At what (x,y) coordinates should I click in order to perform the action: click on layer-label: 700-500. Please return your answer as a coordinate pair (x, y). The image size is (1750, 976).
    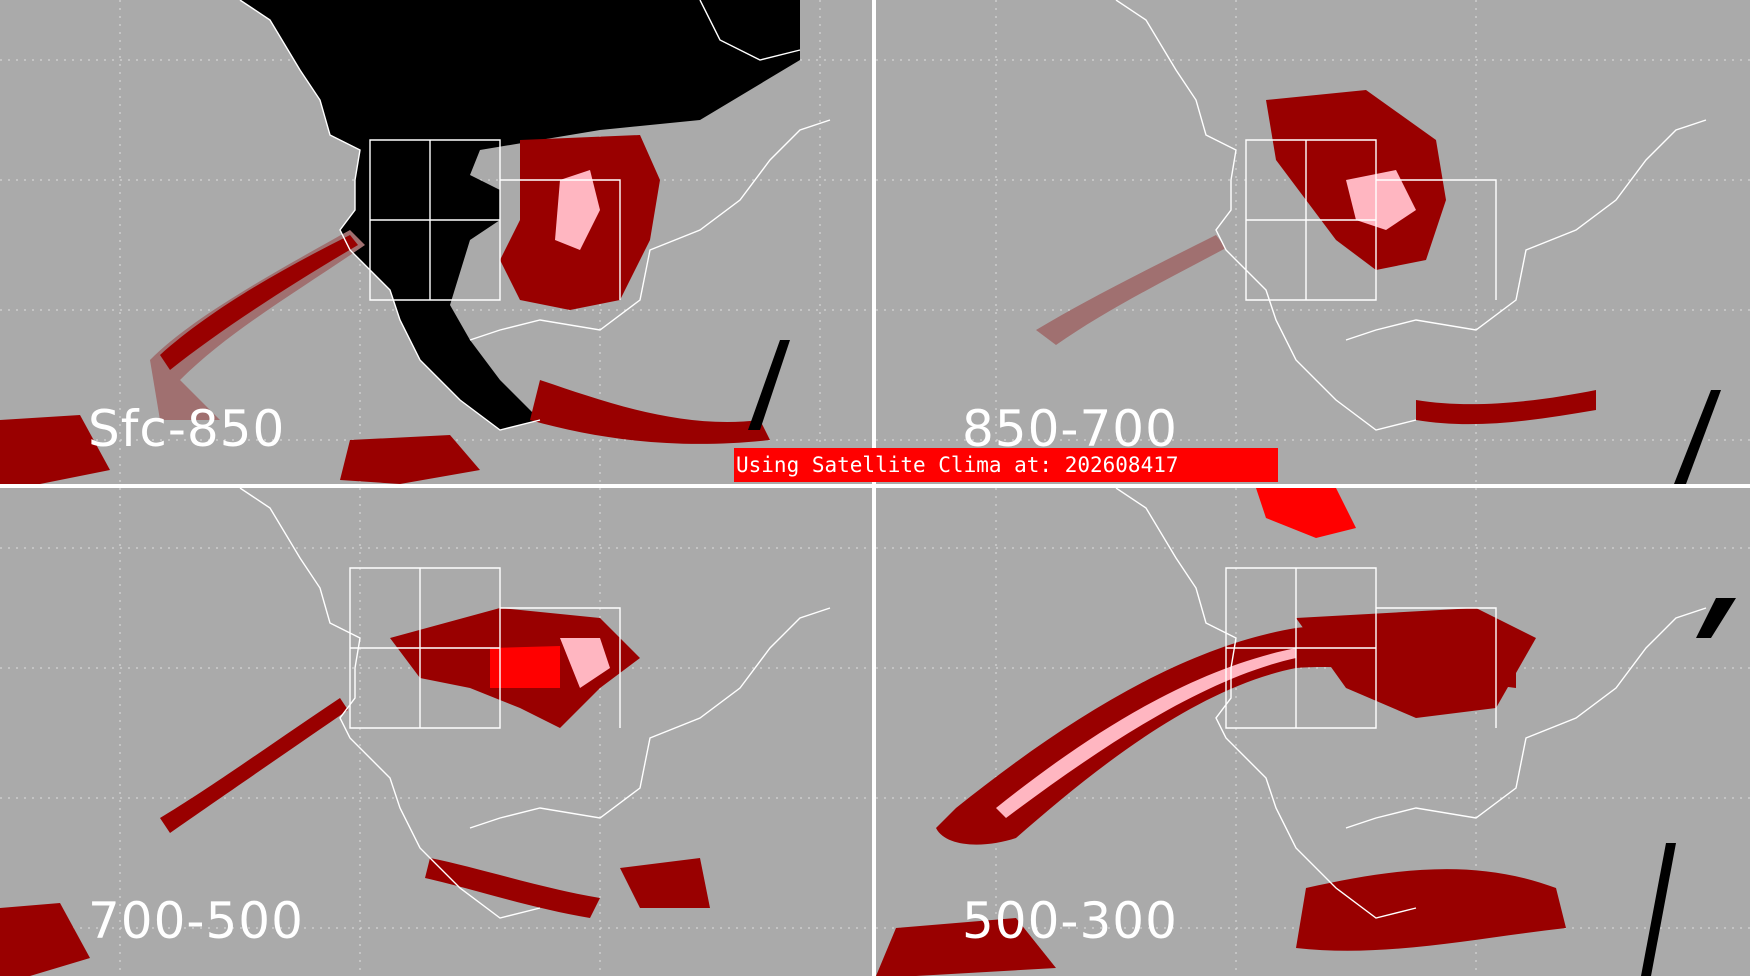
    Looking at the image, I should click on (196, 921).